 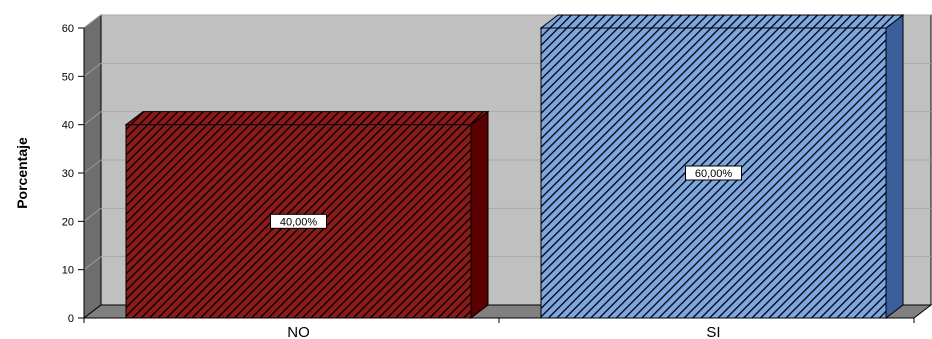 I want to click on y-tick-label: 20, so click(x=68, y=222).